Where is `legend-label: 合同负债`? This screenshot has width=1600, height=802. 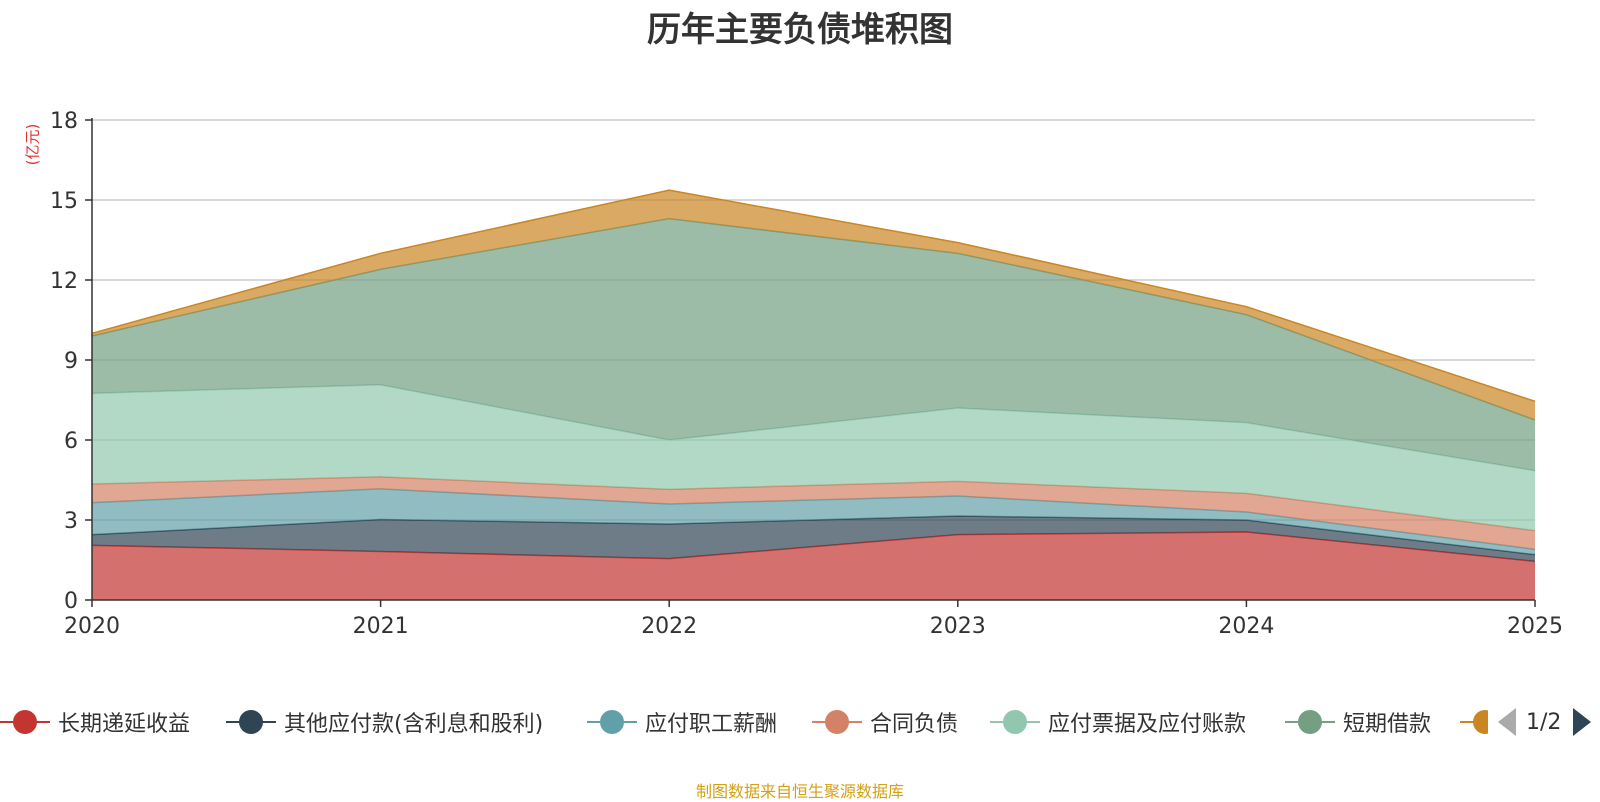 legend-label: 合同负债 is located at coordinates (914, 724).